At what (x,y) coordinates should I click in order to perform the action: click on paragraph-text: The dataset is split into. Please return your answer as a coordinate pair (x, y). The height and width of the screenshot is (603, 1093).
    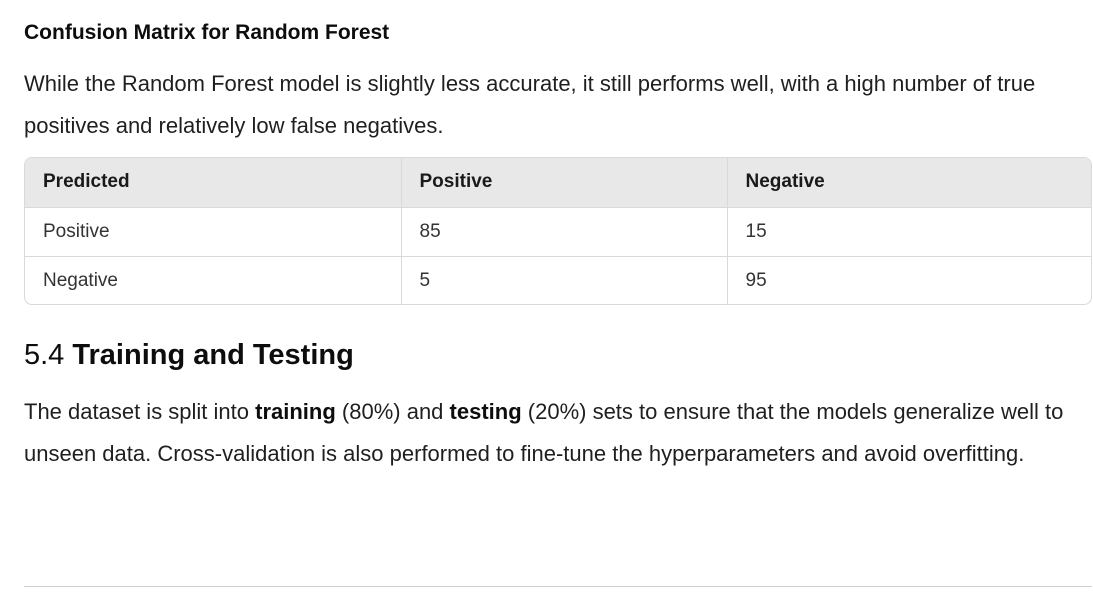
    Looking at the image, I should click on (140, 411).